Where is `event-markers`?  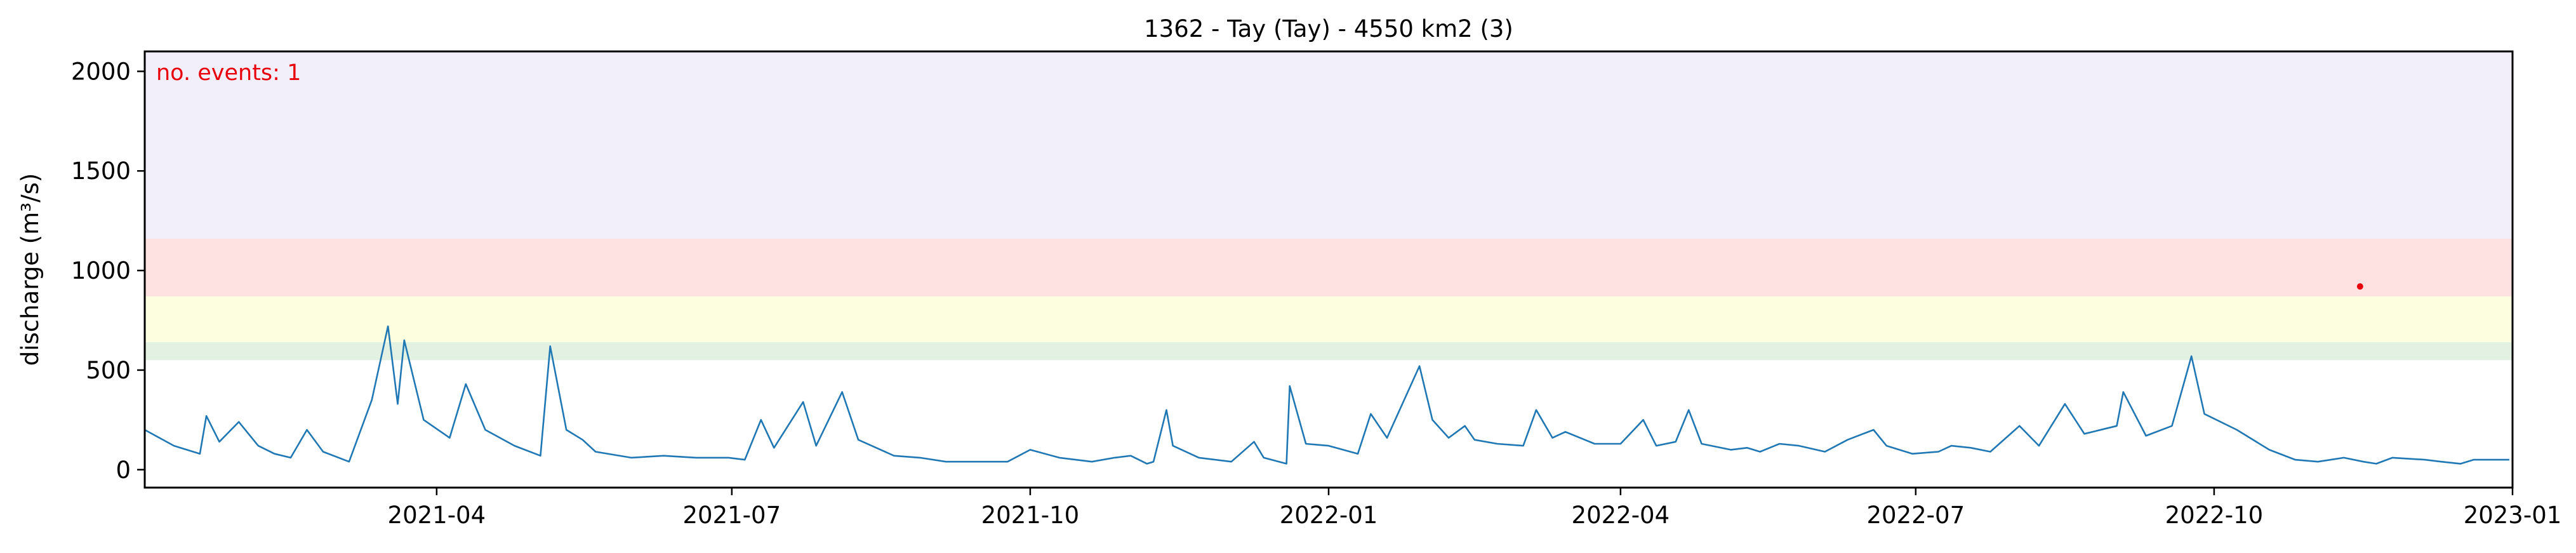 event-markers is located at coordinates (2359, 286).